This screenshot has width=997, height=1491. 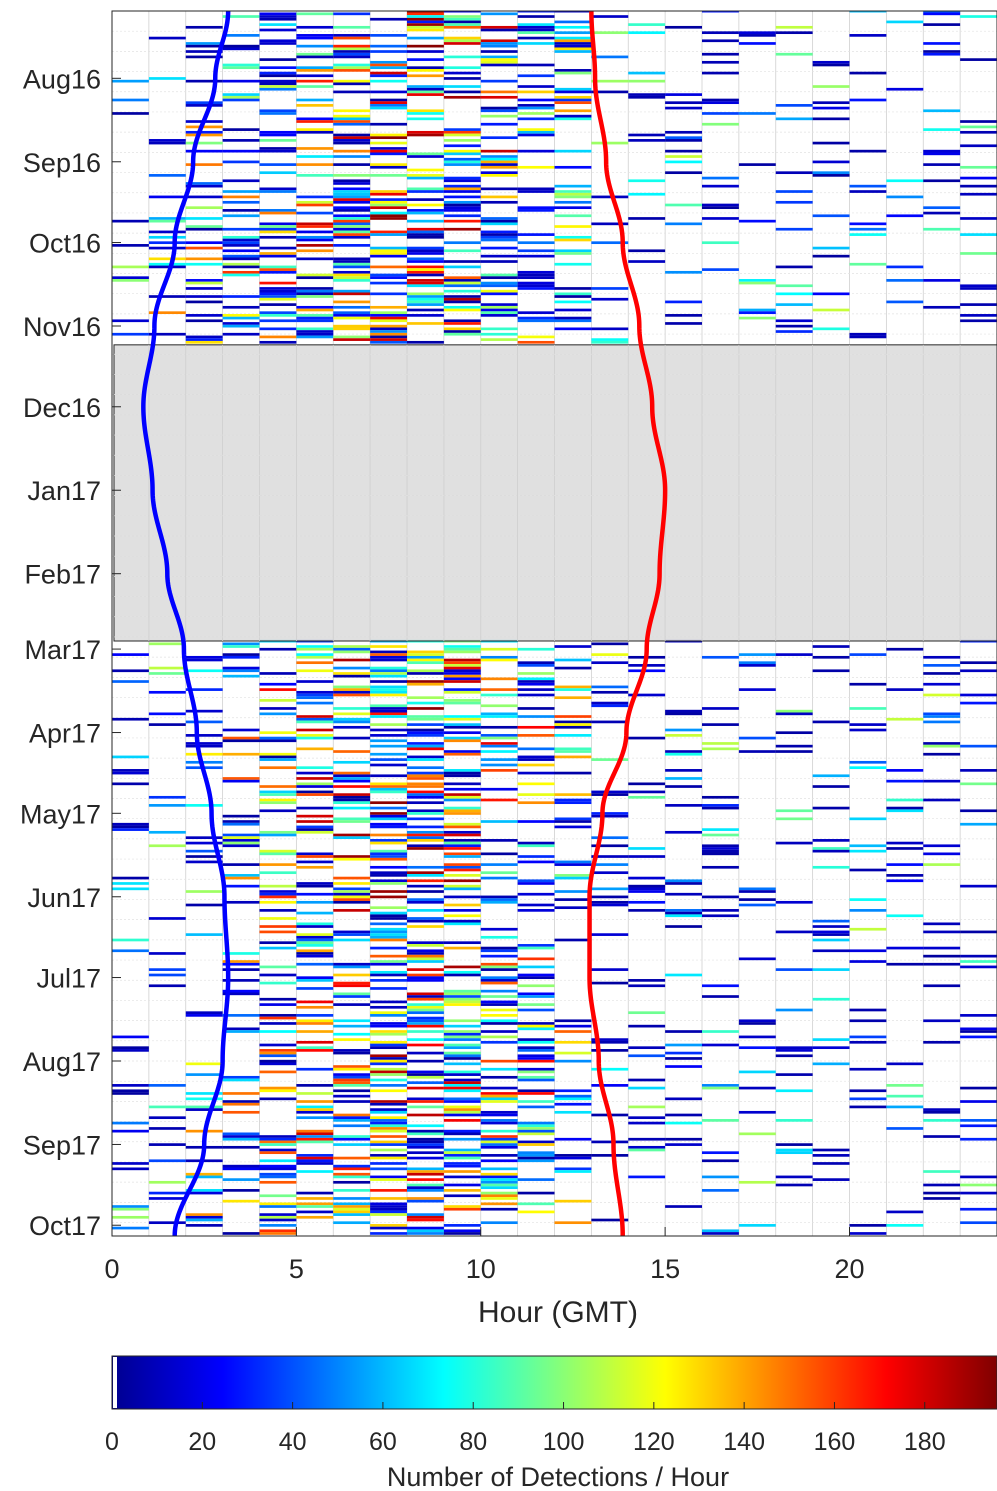 What do you see at coordinates (383, 1442) in the screenshot?
I see `colorbar-tick-label: 60` at bounding box center [383, 1442].